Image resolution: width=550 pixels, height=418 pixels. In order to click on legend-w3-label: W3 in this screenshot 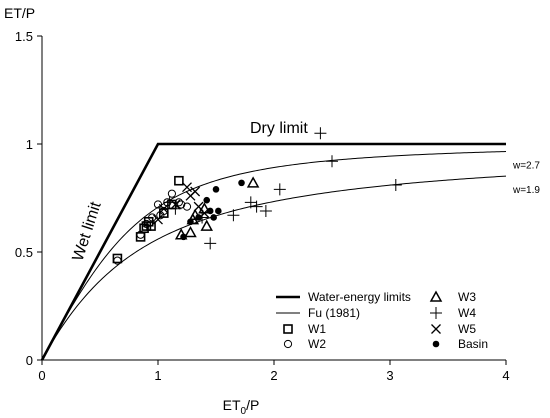, I will do `click(467, 297)`.